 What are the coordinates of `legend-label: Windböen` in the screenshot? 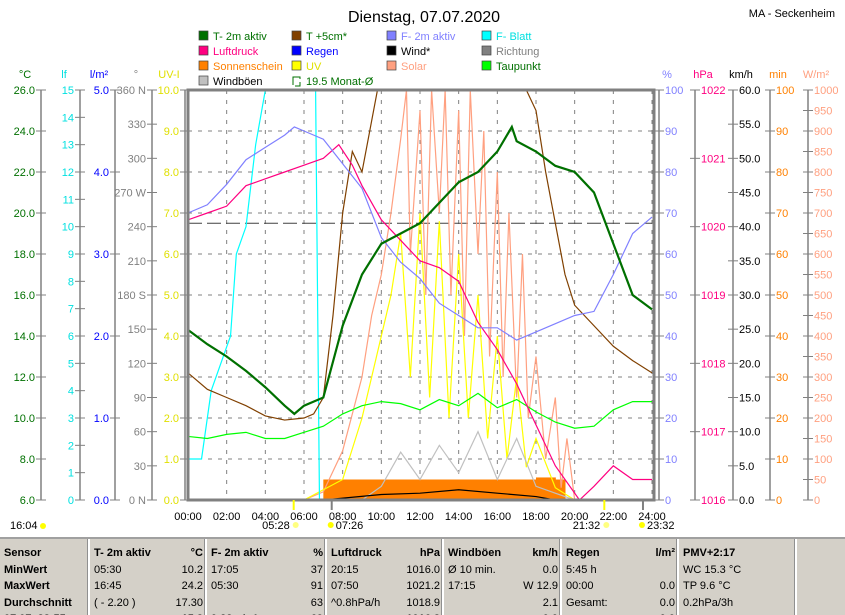 It's located at (238, 82).